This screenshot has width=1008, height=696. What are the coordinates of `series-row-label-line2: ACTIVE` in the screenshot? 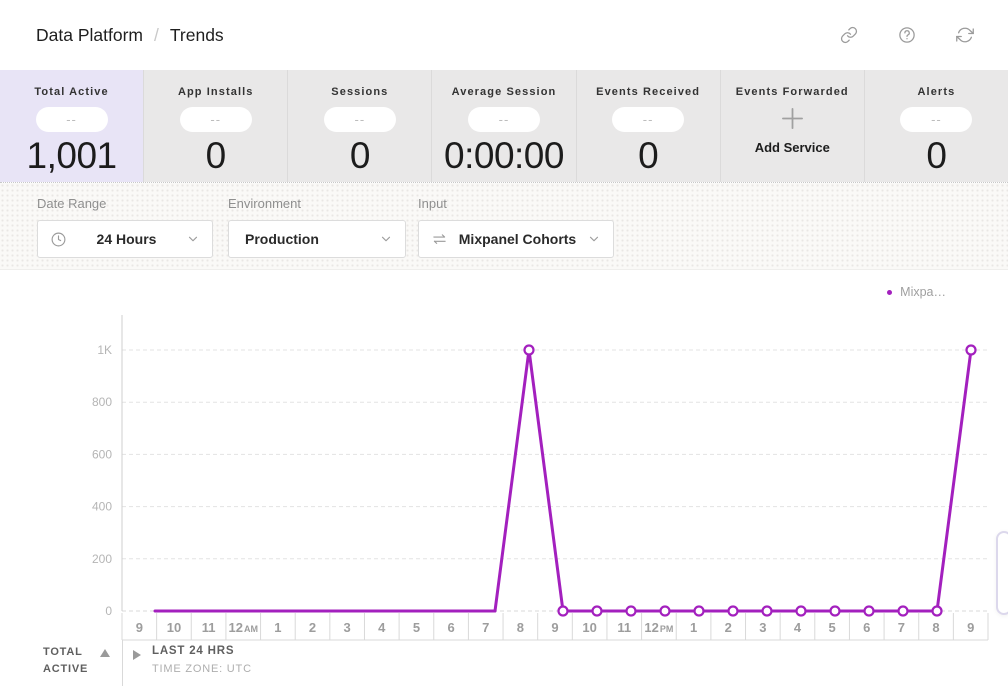 It's located at (66, 669).